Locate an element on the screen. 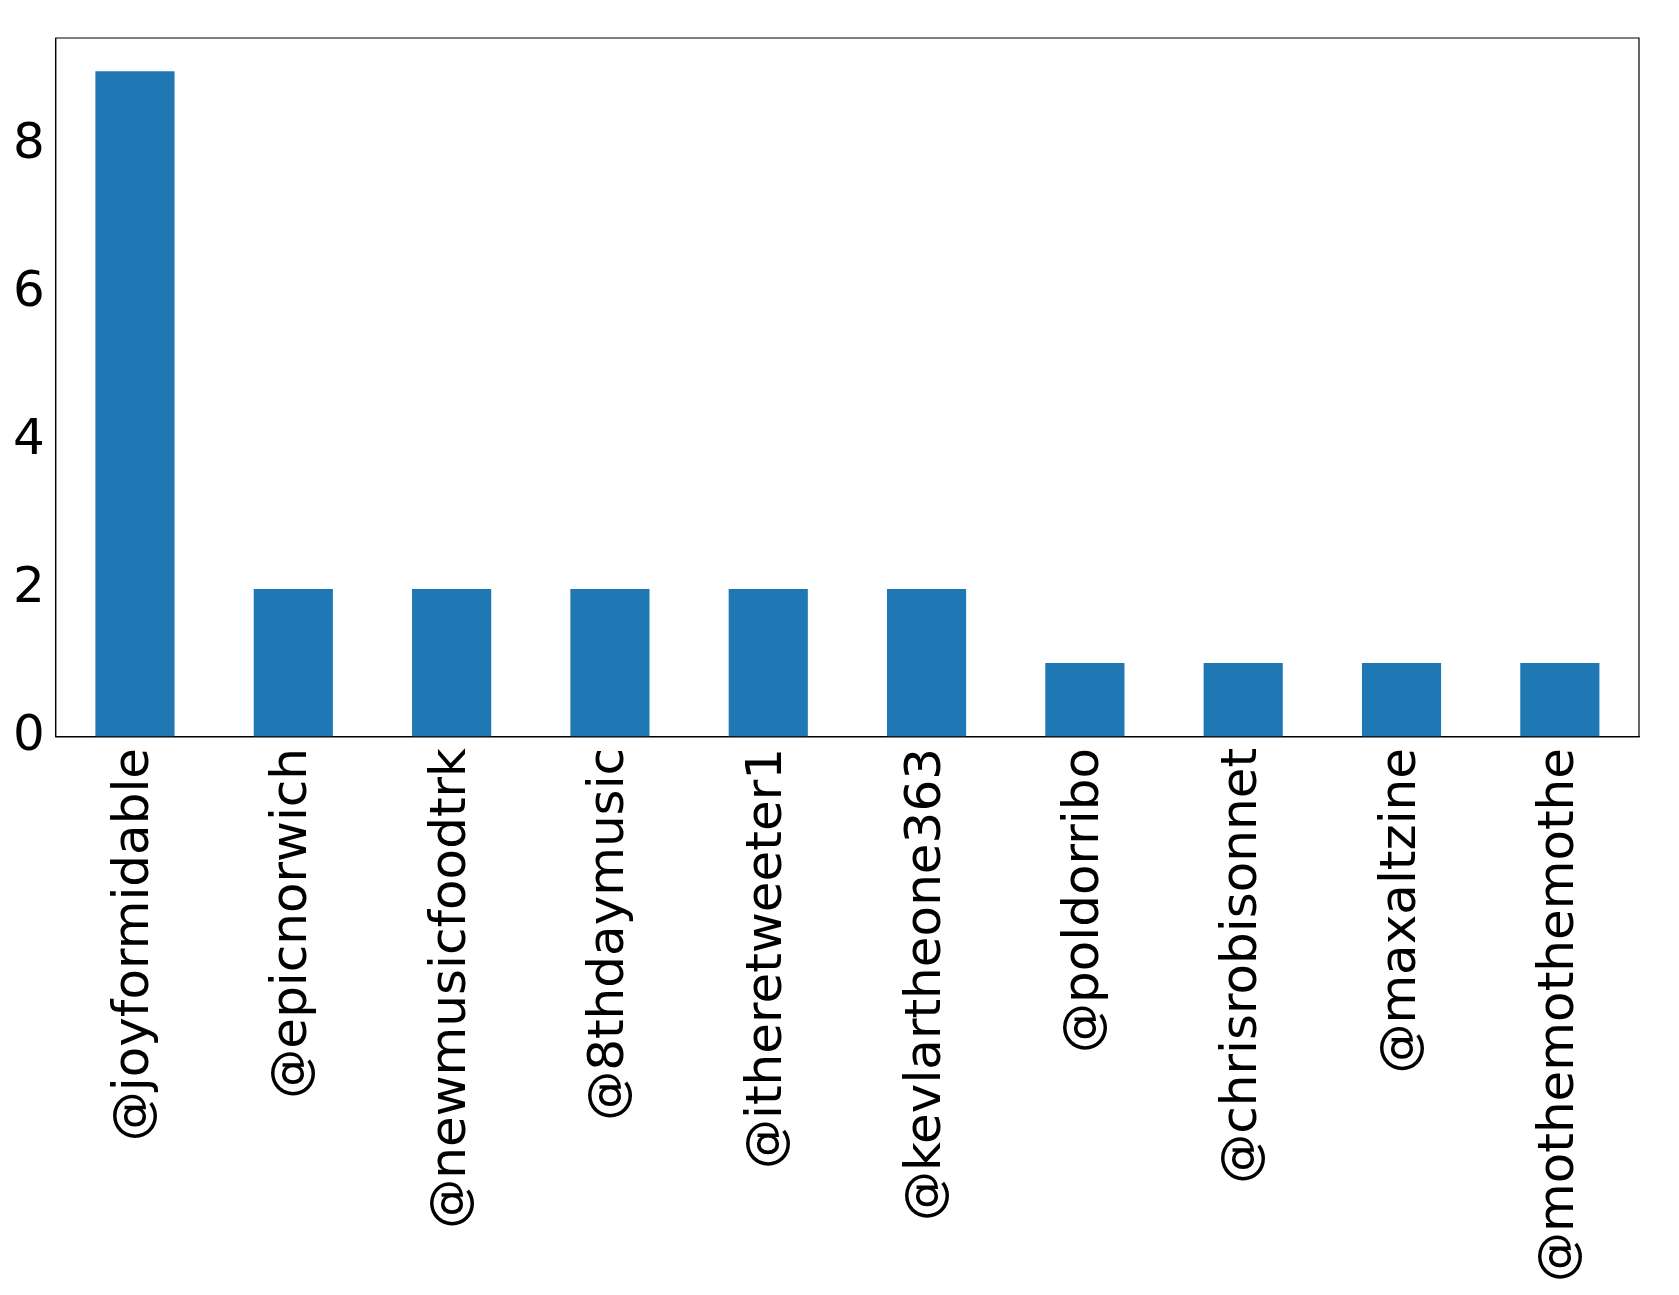 This screenshot has height=1295, width=1679. y-tick-label: 8 is located at coordinates (29, 141).